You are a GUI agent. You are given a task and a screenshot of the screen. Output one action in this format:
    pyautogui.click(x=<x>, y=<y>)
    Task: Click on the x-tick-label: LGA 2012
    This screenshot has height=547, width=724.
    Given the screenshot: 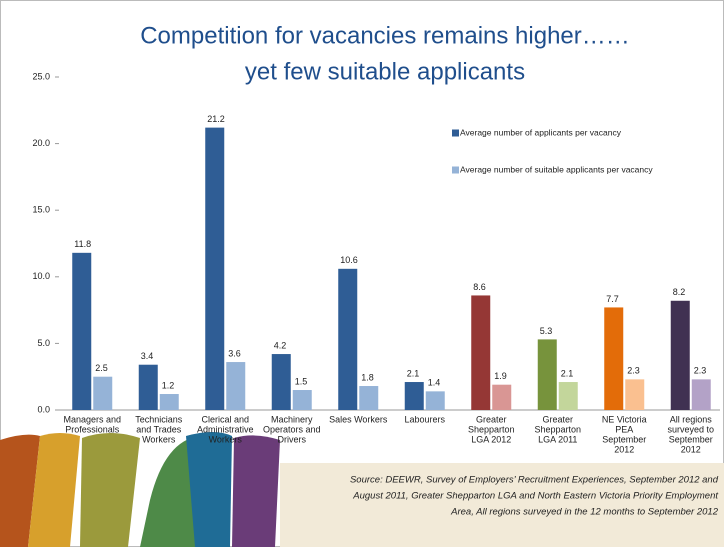 What is the action you would take?
    pyautogui.click(x=491, y=439)
    